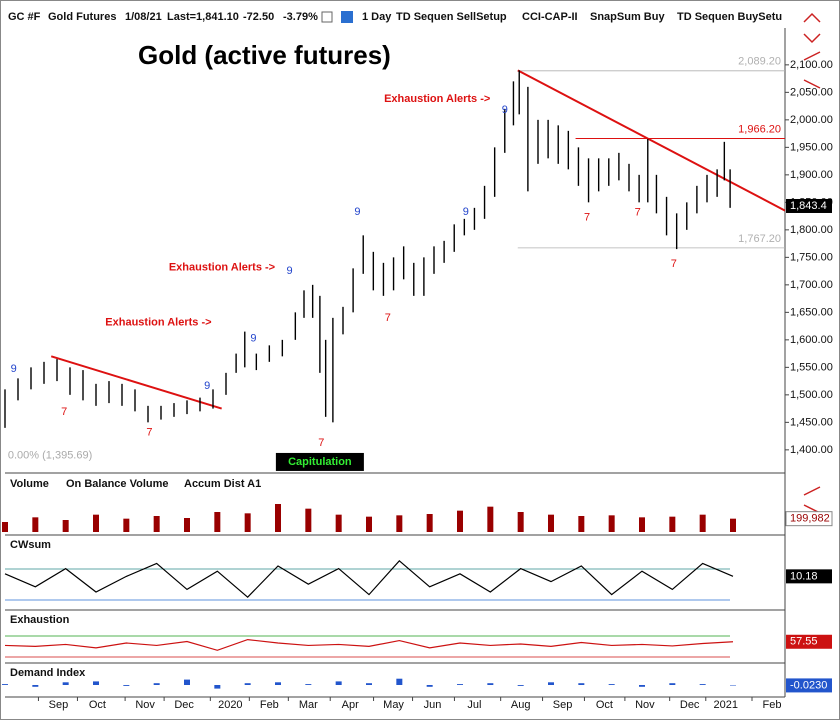 The image size is (840, 720). Describe the element at coordinates (521, 705) in the screenshot. I see `x-tick-label: Aug` at that location.